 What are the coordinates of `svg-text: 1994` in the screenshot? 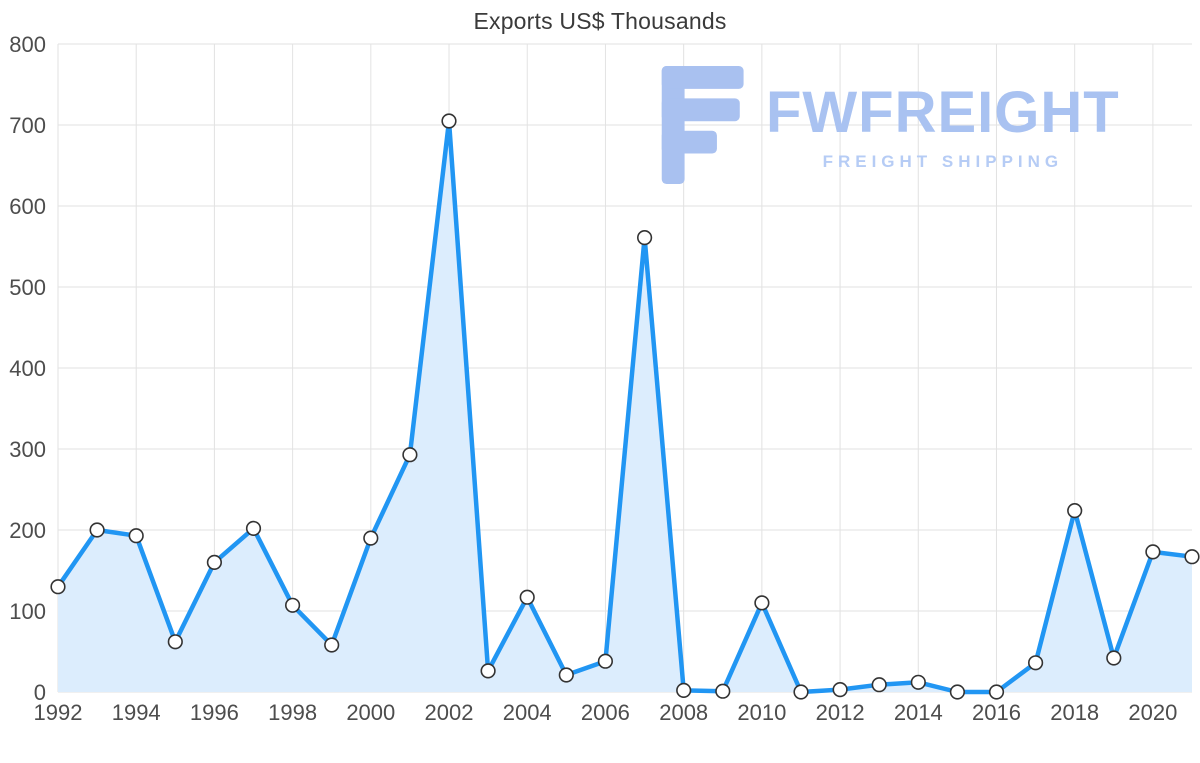 It's located at (136, 712).